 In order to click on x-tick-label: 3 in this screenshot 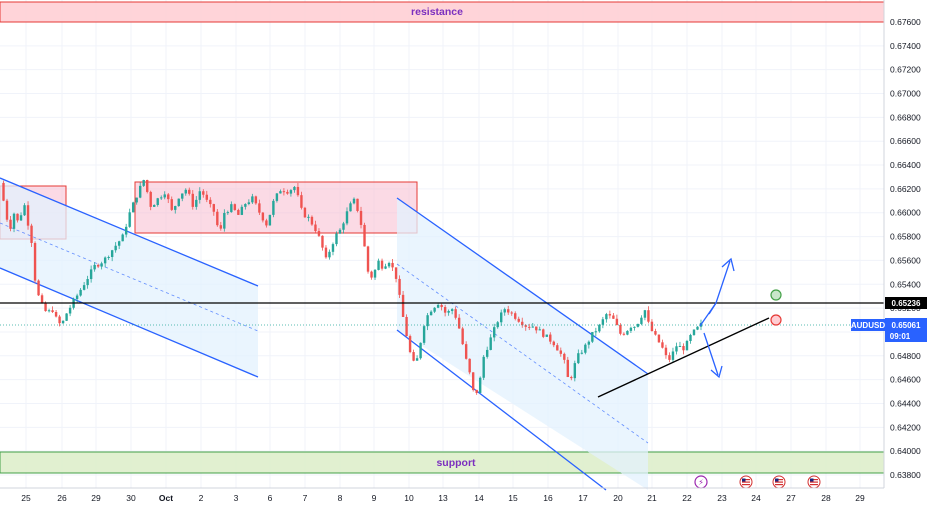, I will do `click(236, 498)`.